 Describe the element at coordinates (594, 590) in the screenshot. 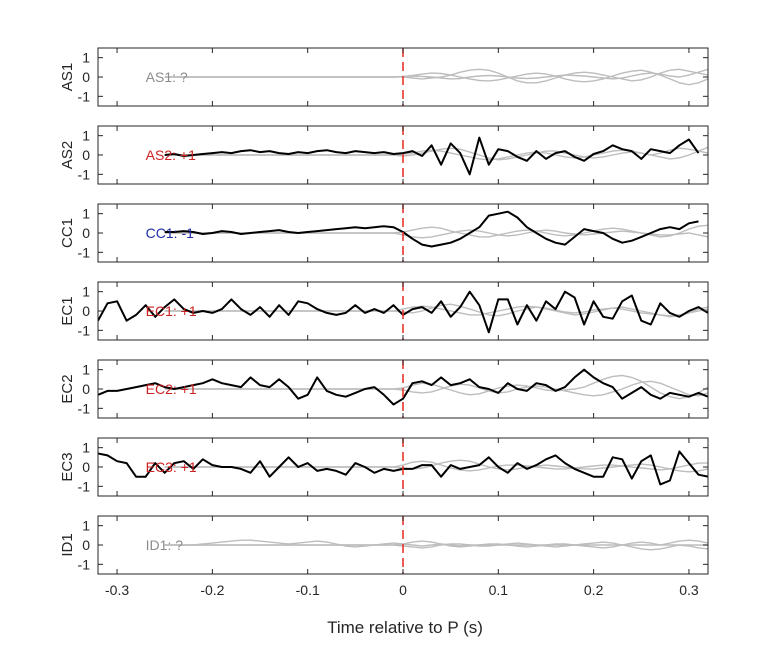

I see `x-tick-label: 0.2` at that location.